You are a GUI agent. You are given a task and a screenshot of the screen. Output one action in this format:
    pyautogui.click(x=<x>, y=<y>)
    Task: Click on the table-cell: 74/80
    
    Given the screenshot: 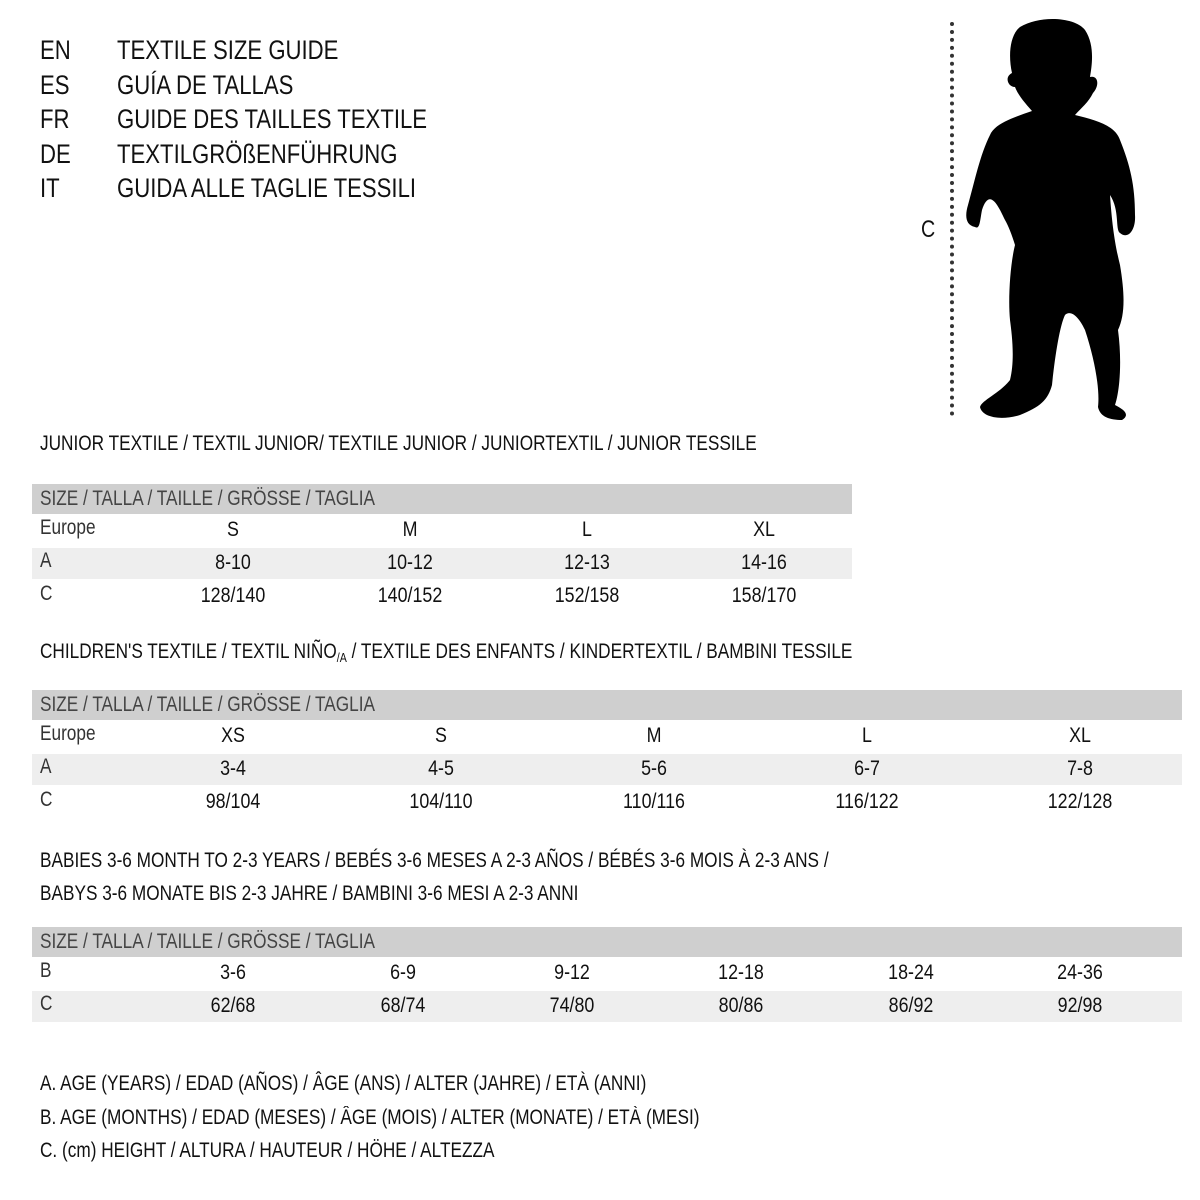 What is the action you would take?
    pyautogui.click(x=572, y=1005)
    